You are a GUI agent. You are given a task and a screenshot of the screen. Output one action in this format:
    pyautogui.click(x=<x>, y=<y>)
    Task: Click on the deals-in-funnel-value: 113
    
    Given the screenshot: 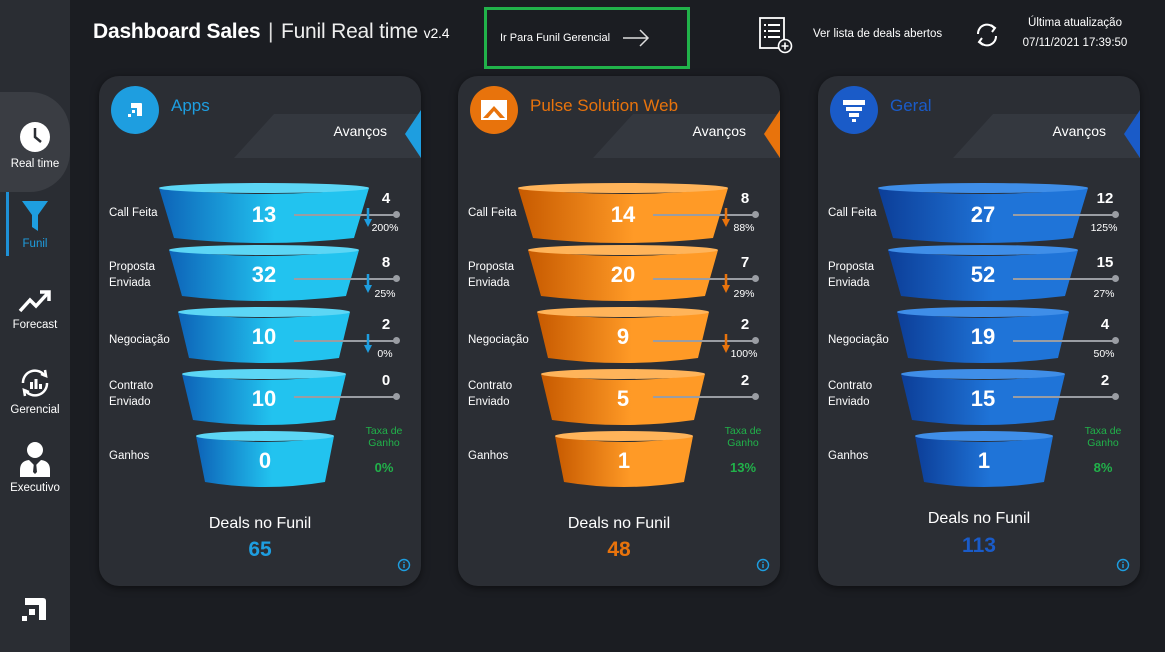 What is the action you would take?
    pyautogui.click(x=979, y=545)
    